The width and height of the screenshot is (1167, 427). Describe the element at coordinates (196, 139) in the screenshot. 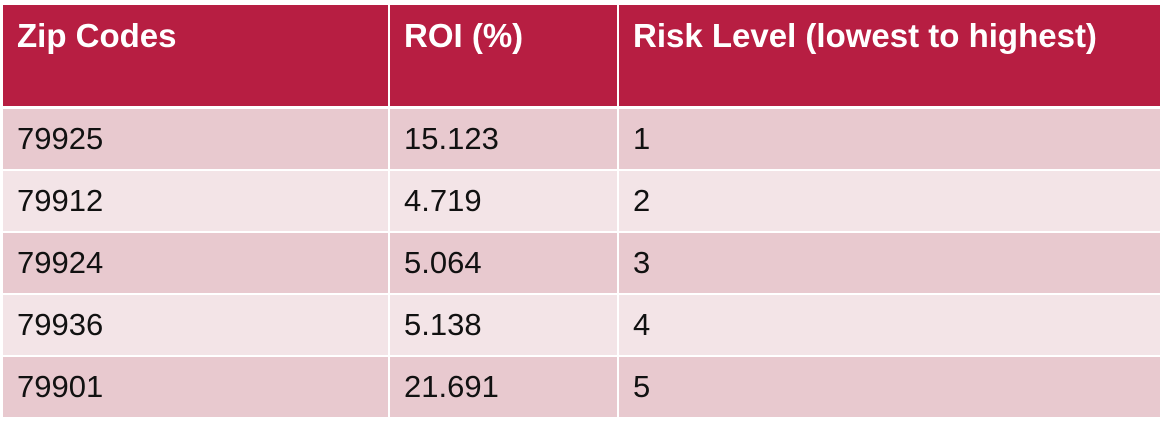

I see `cell-zip-code: 79925` at that location.